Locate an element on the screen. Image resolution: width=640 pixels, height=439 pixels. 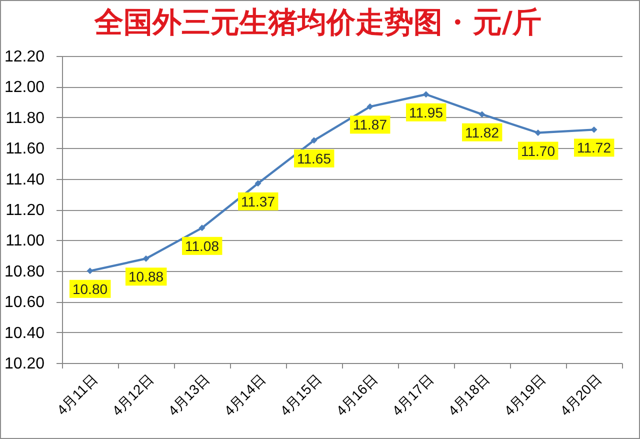
chart-title: 全国外三元生猪均价走势图 · 元/斤 is located at coordinates (318, 22).